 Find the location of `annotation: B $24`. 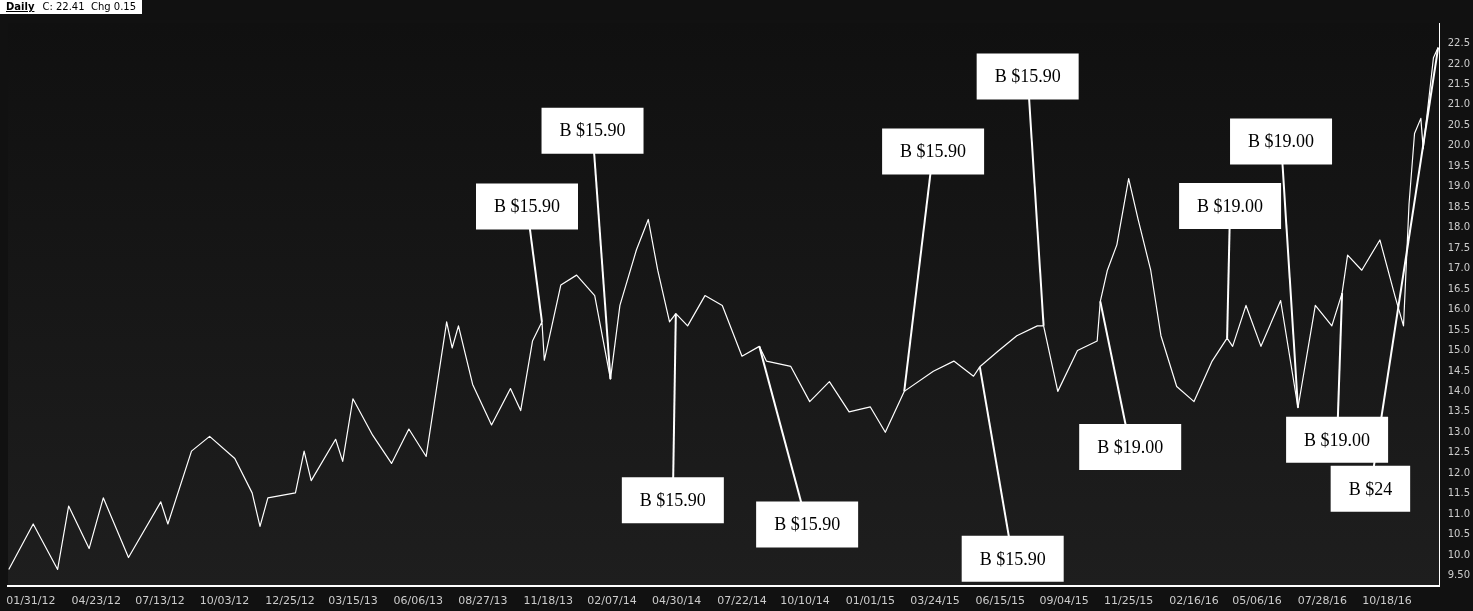

annotation: B $24 is located at coordinates (1370, 488).